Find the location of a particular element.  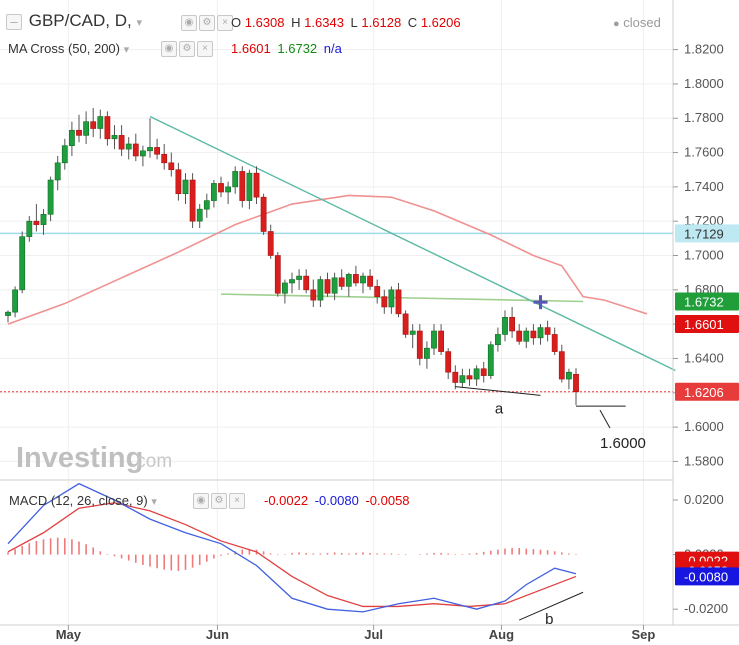

badge-price-text: 1.6206 is located at coordinates (704, 392).